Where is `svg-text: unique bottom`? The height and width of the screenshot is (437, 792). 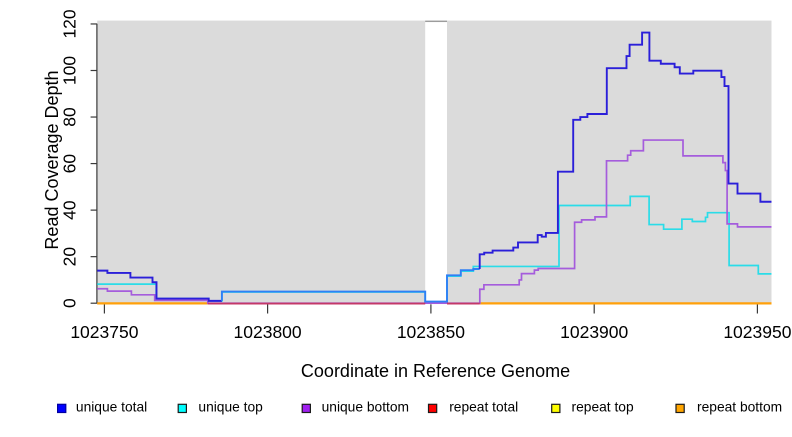
svg-text: unique bottom is located at coordinates (365, 406).